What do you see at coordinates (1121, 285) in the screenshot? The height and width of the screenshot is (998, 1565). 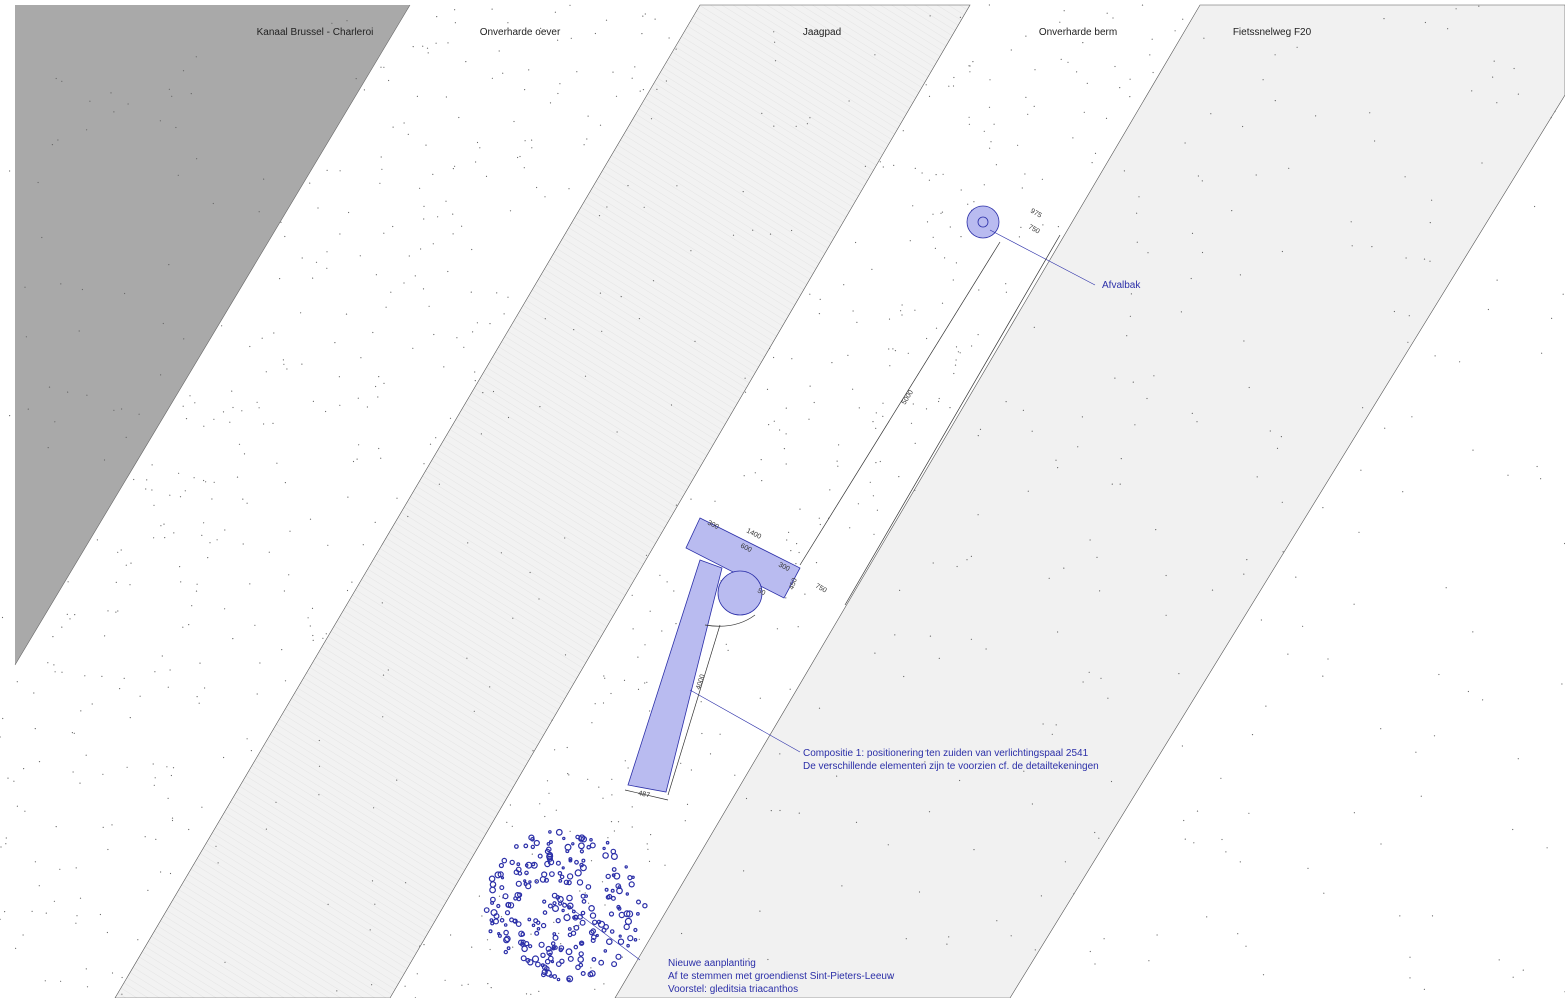 I see `annotation: Afvalbak` at bounding box center [1121, 285].